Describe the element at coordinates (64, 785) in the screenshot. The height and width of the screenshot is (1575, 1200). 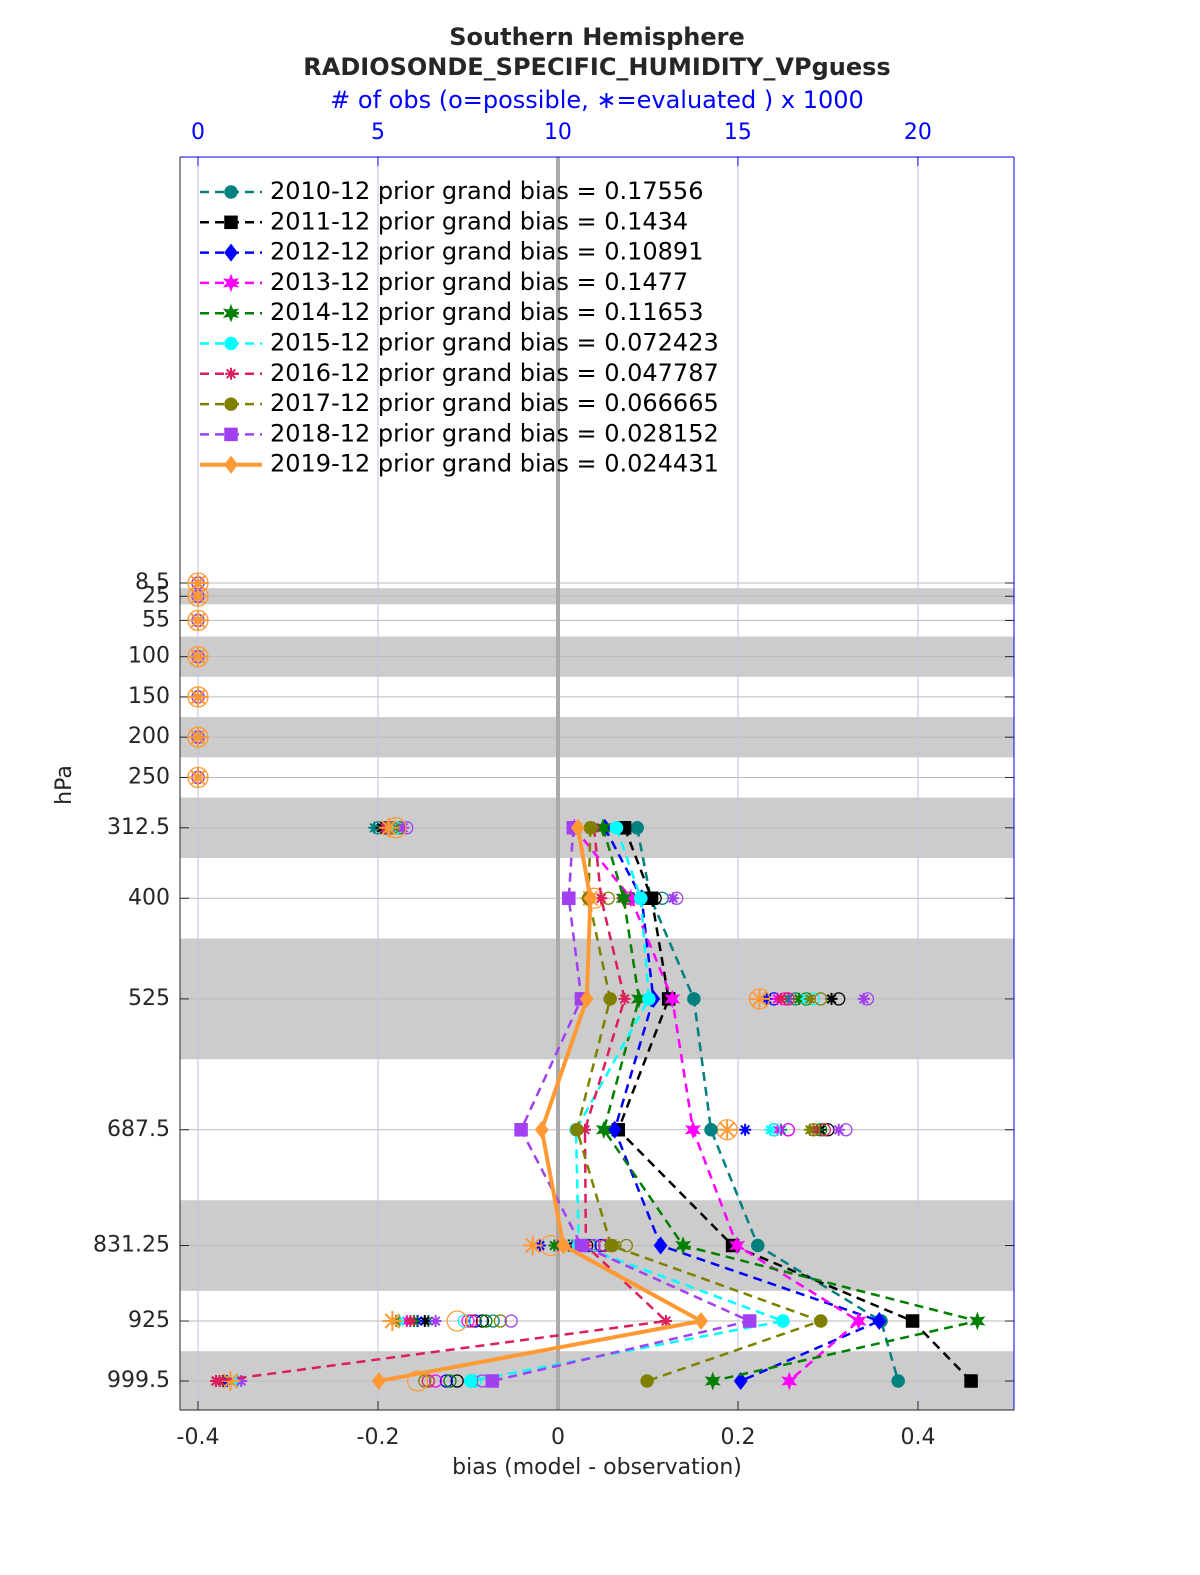
I see `y-axis-label: hPa` at that location.